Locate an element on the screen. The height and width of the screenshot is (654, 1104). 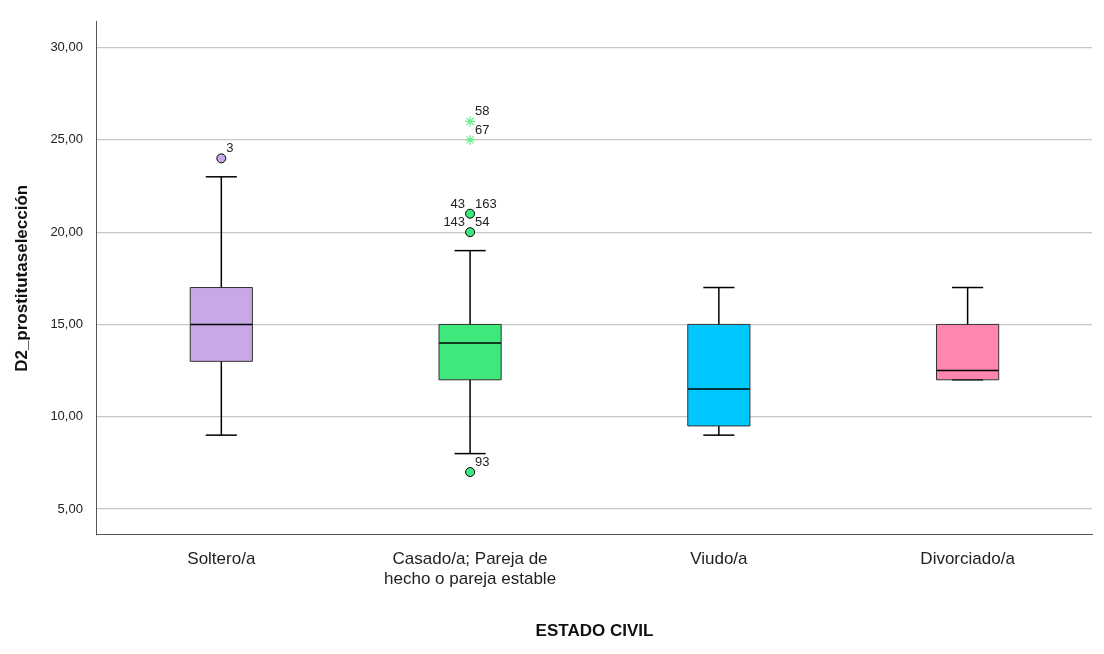
annotation: 163 is located at coordinates (486, 203).